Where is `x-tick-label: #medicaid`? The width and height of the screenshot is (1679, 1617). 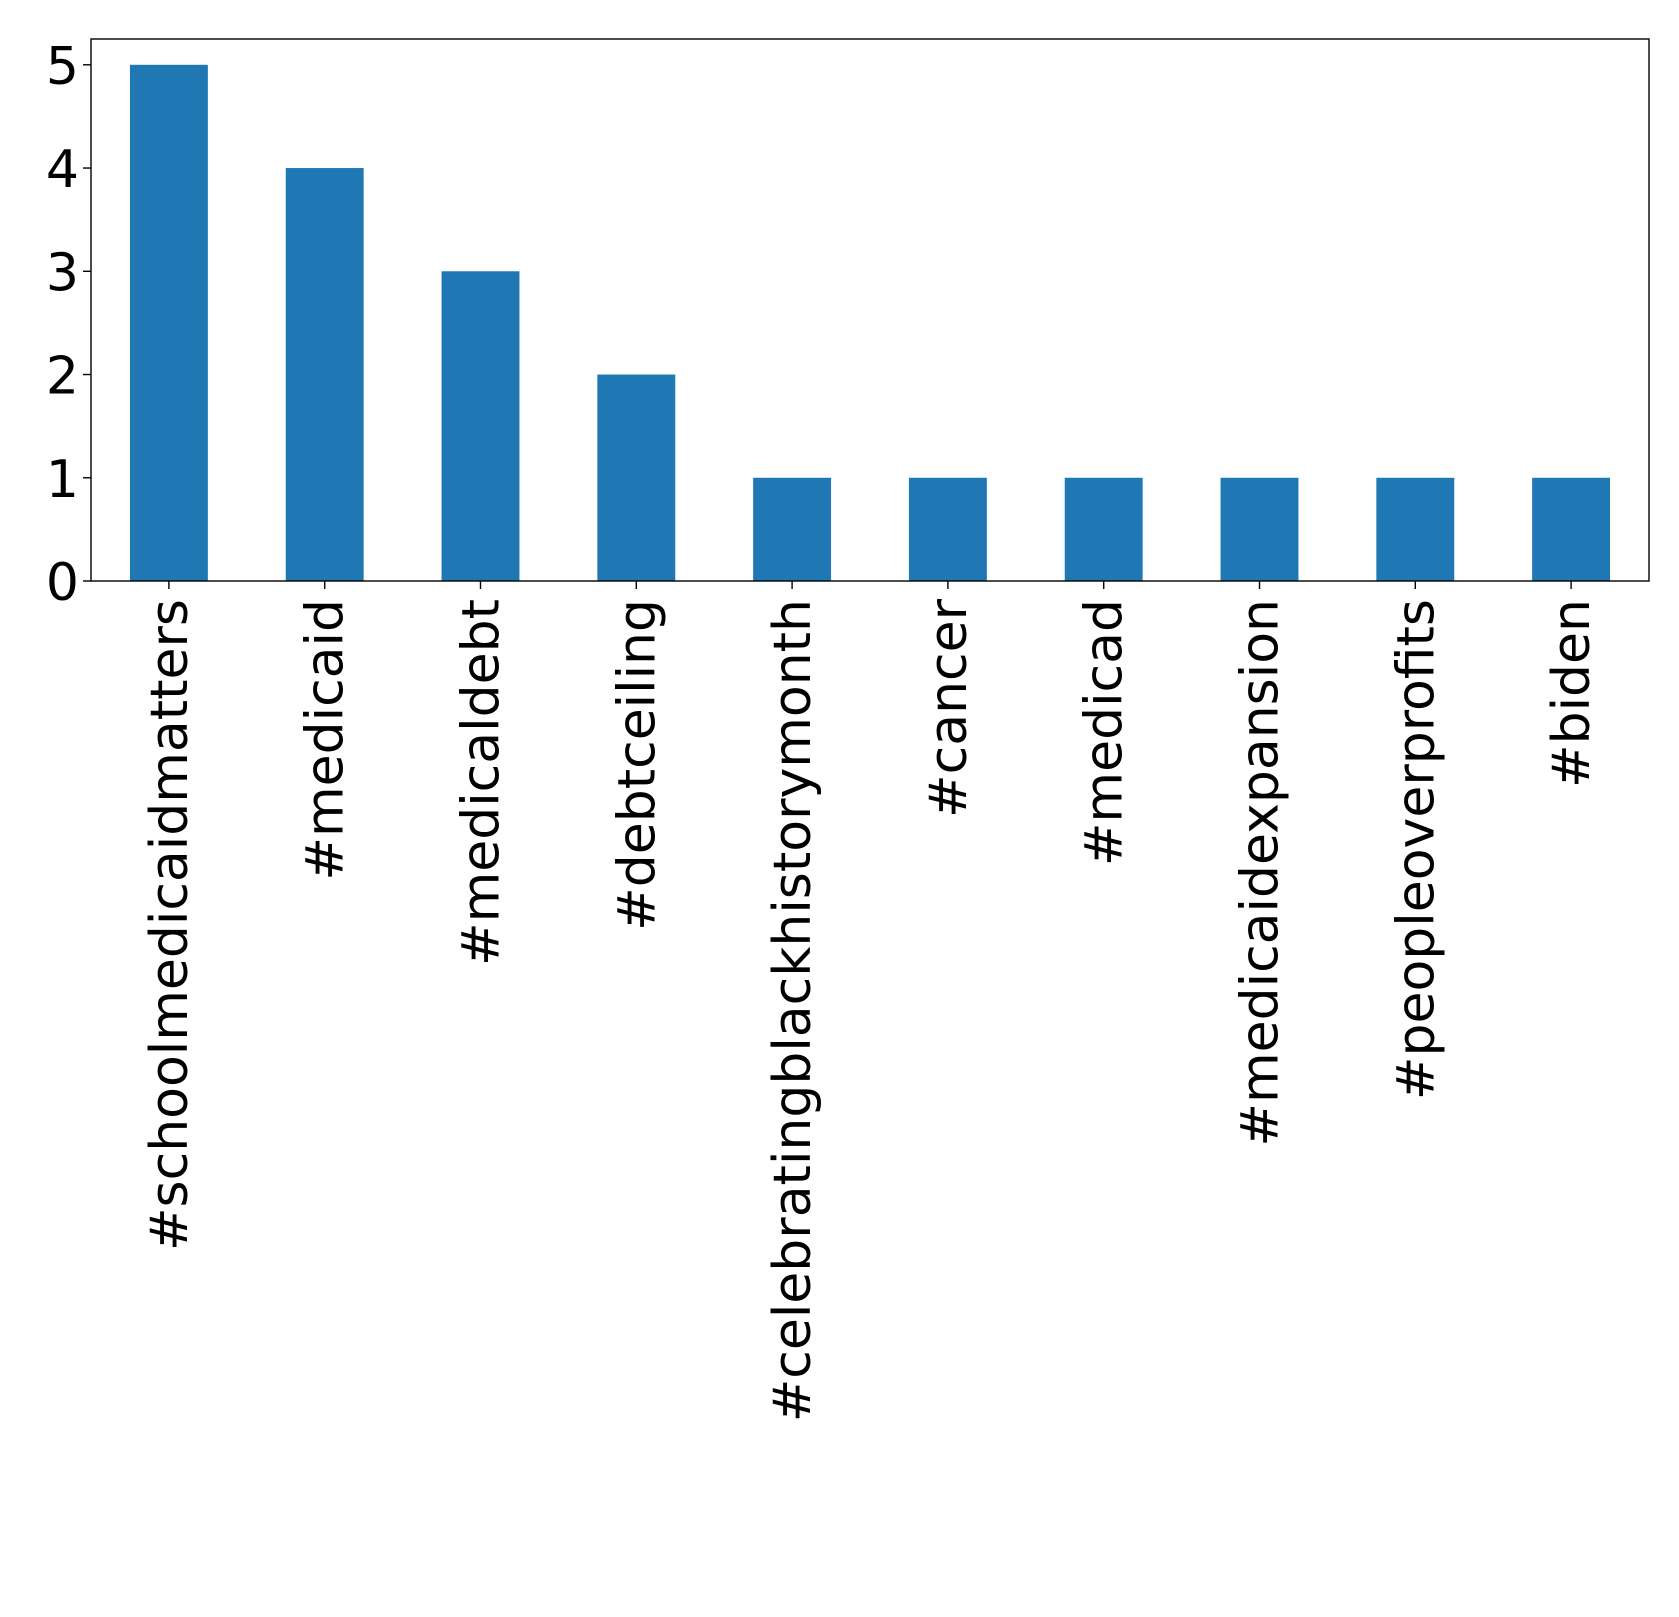 x-tick-label: #medicaid is located at coordinates (326, 740).